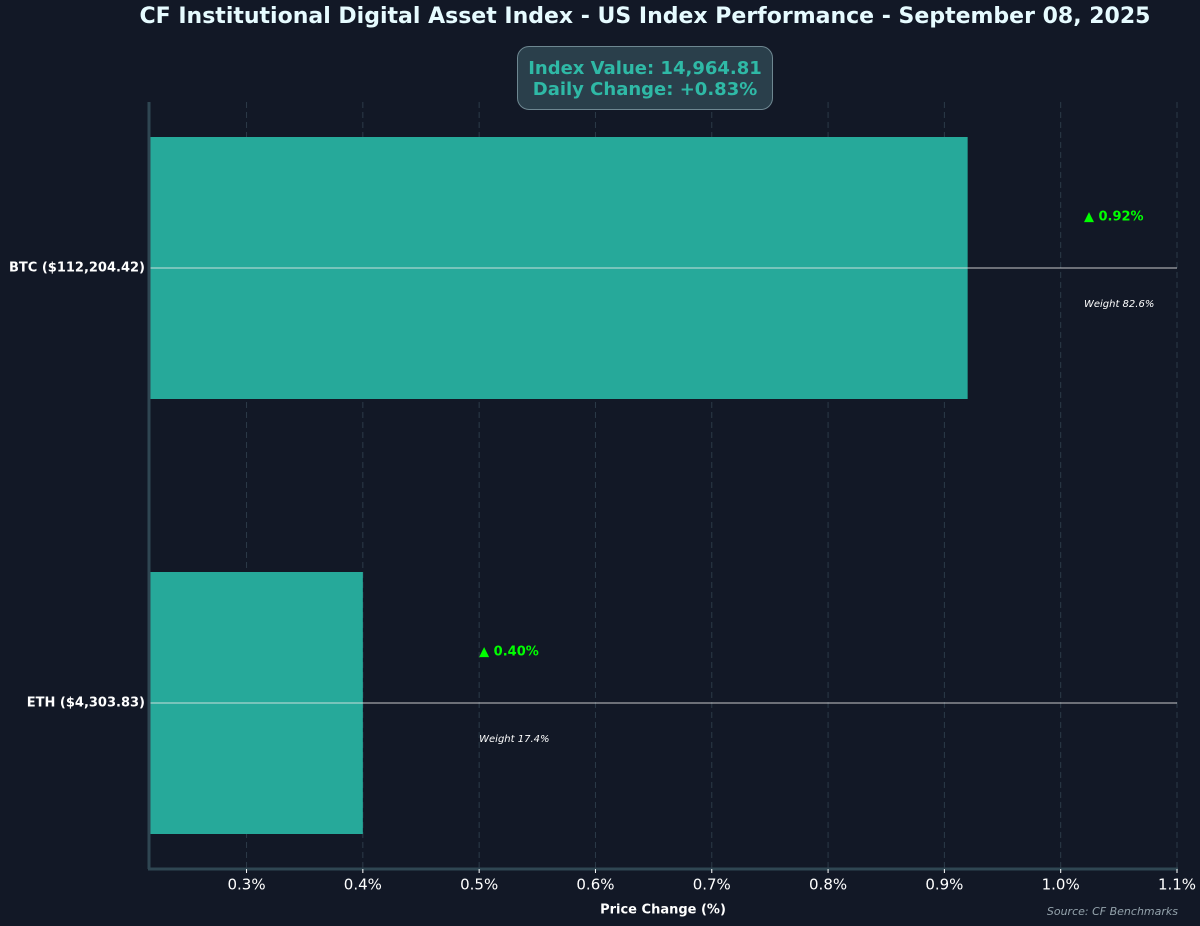 The width and height of the screenshot is (1200, 926). I want to click on y-category-label: BTC ($112,204.42), so click(77, 268).